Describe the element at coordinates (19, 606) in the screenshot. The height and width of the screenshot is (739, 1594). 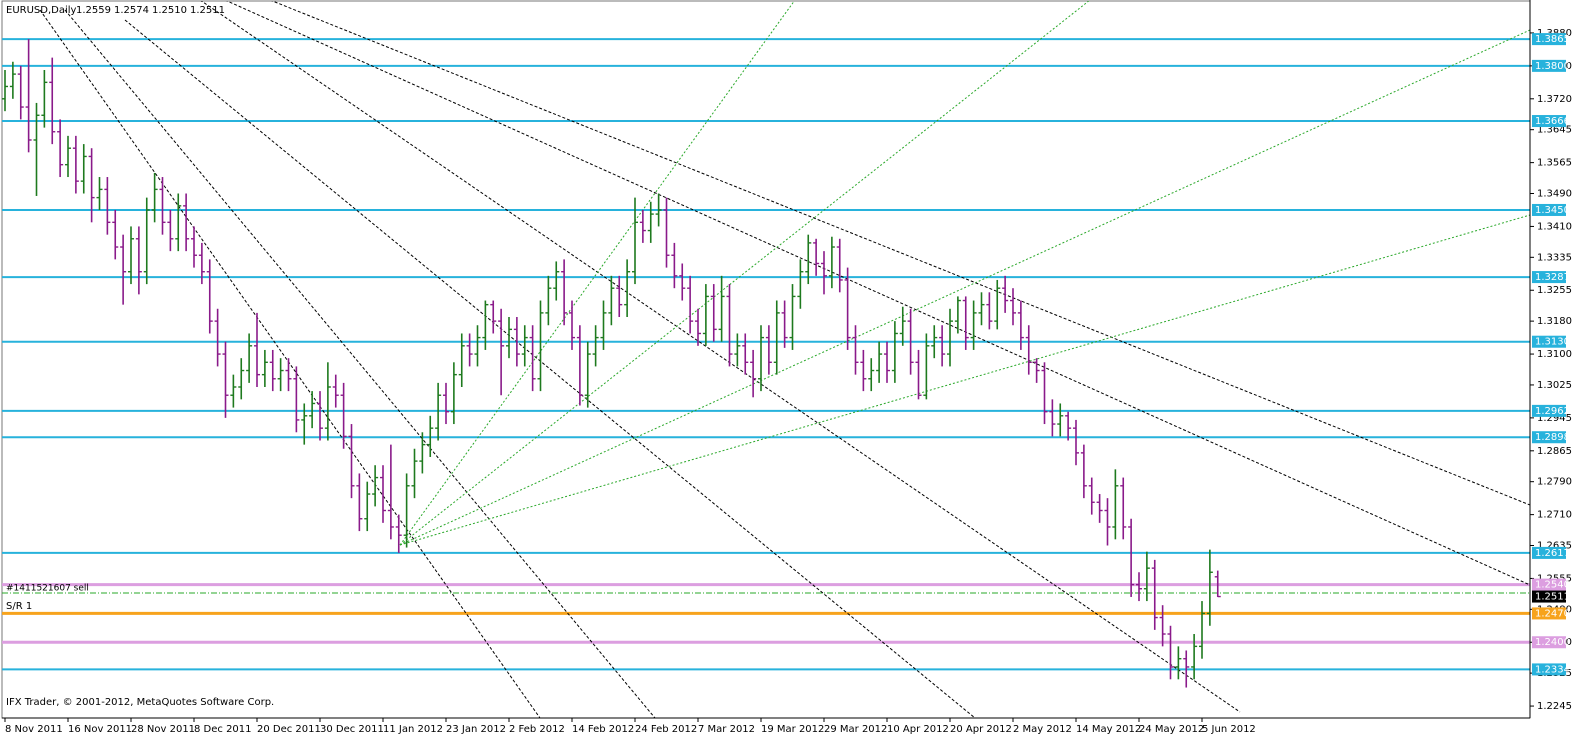
I see `sr-label: S/R 1` at that location.